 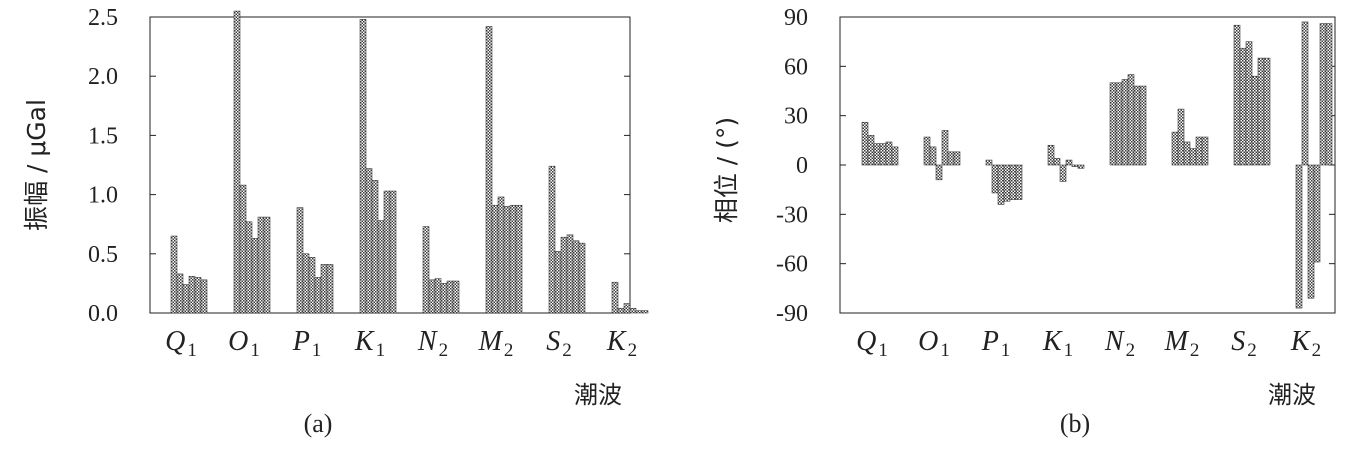 What do you see at coordinates (1075, 423) in the screenshot?
I see `panel-label: (b)` at bounding box center [1075, 423].